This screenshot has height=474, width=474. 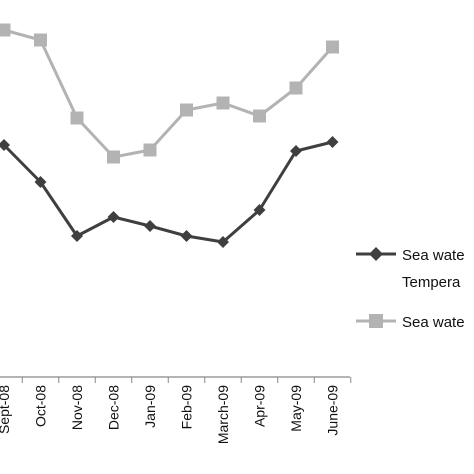 I want to click on legend-item-series-2: Sea wate, so click(x=410, y=322).